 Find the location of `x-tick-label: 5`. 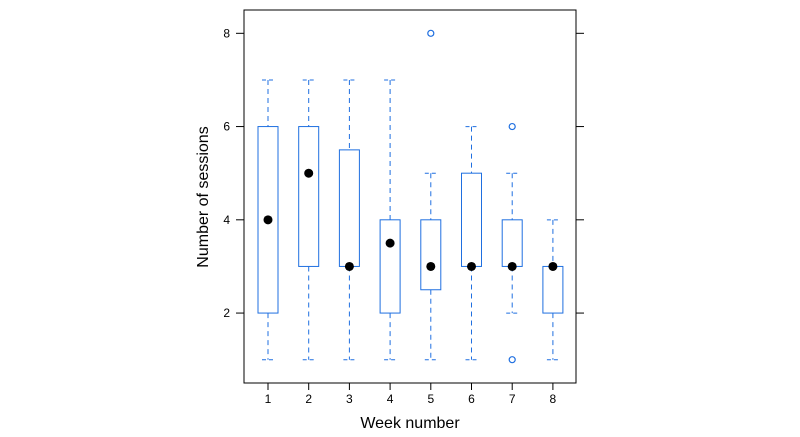

x-tick-label: 5 is located at coordinates (430, 399).